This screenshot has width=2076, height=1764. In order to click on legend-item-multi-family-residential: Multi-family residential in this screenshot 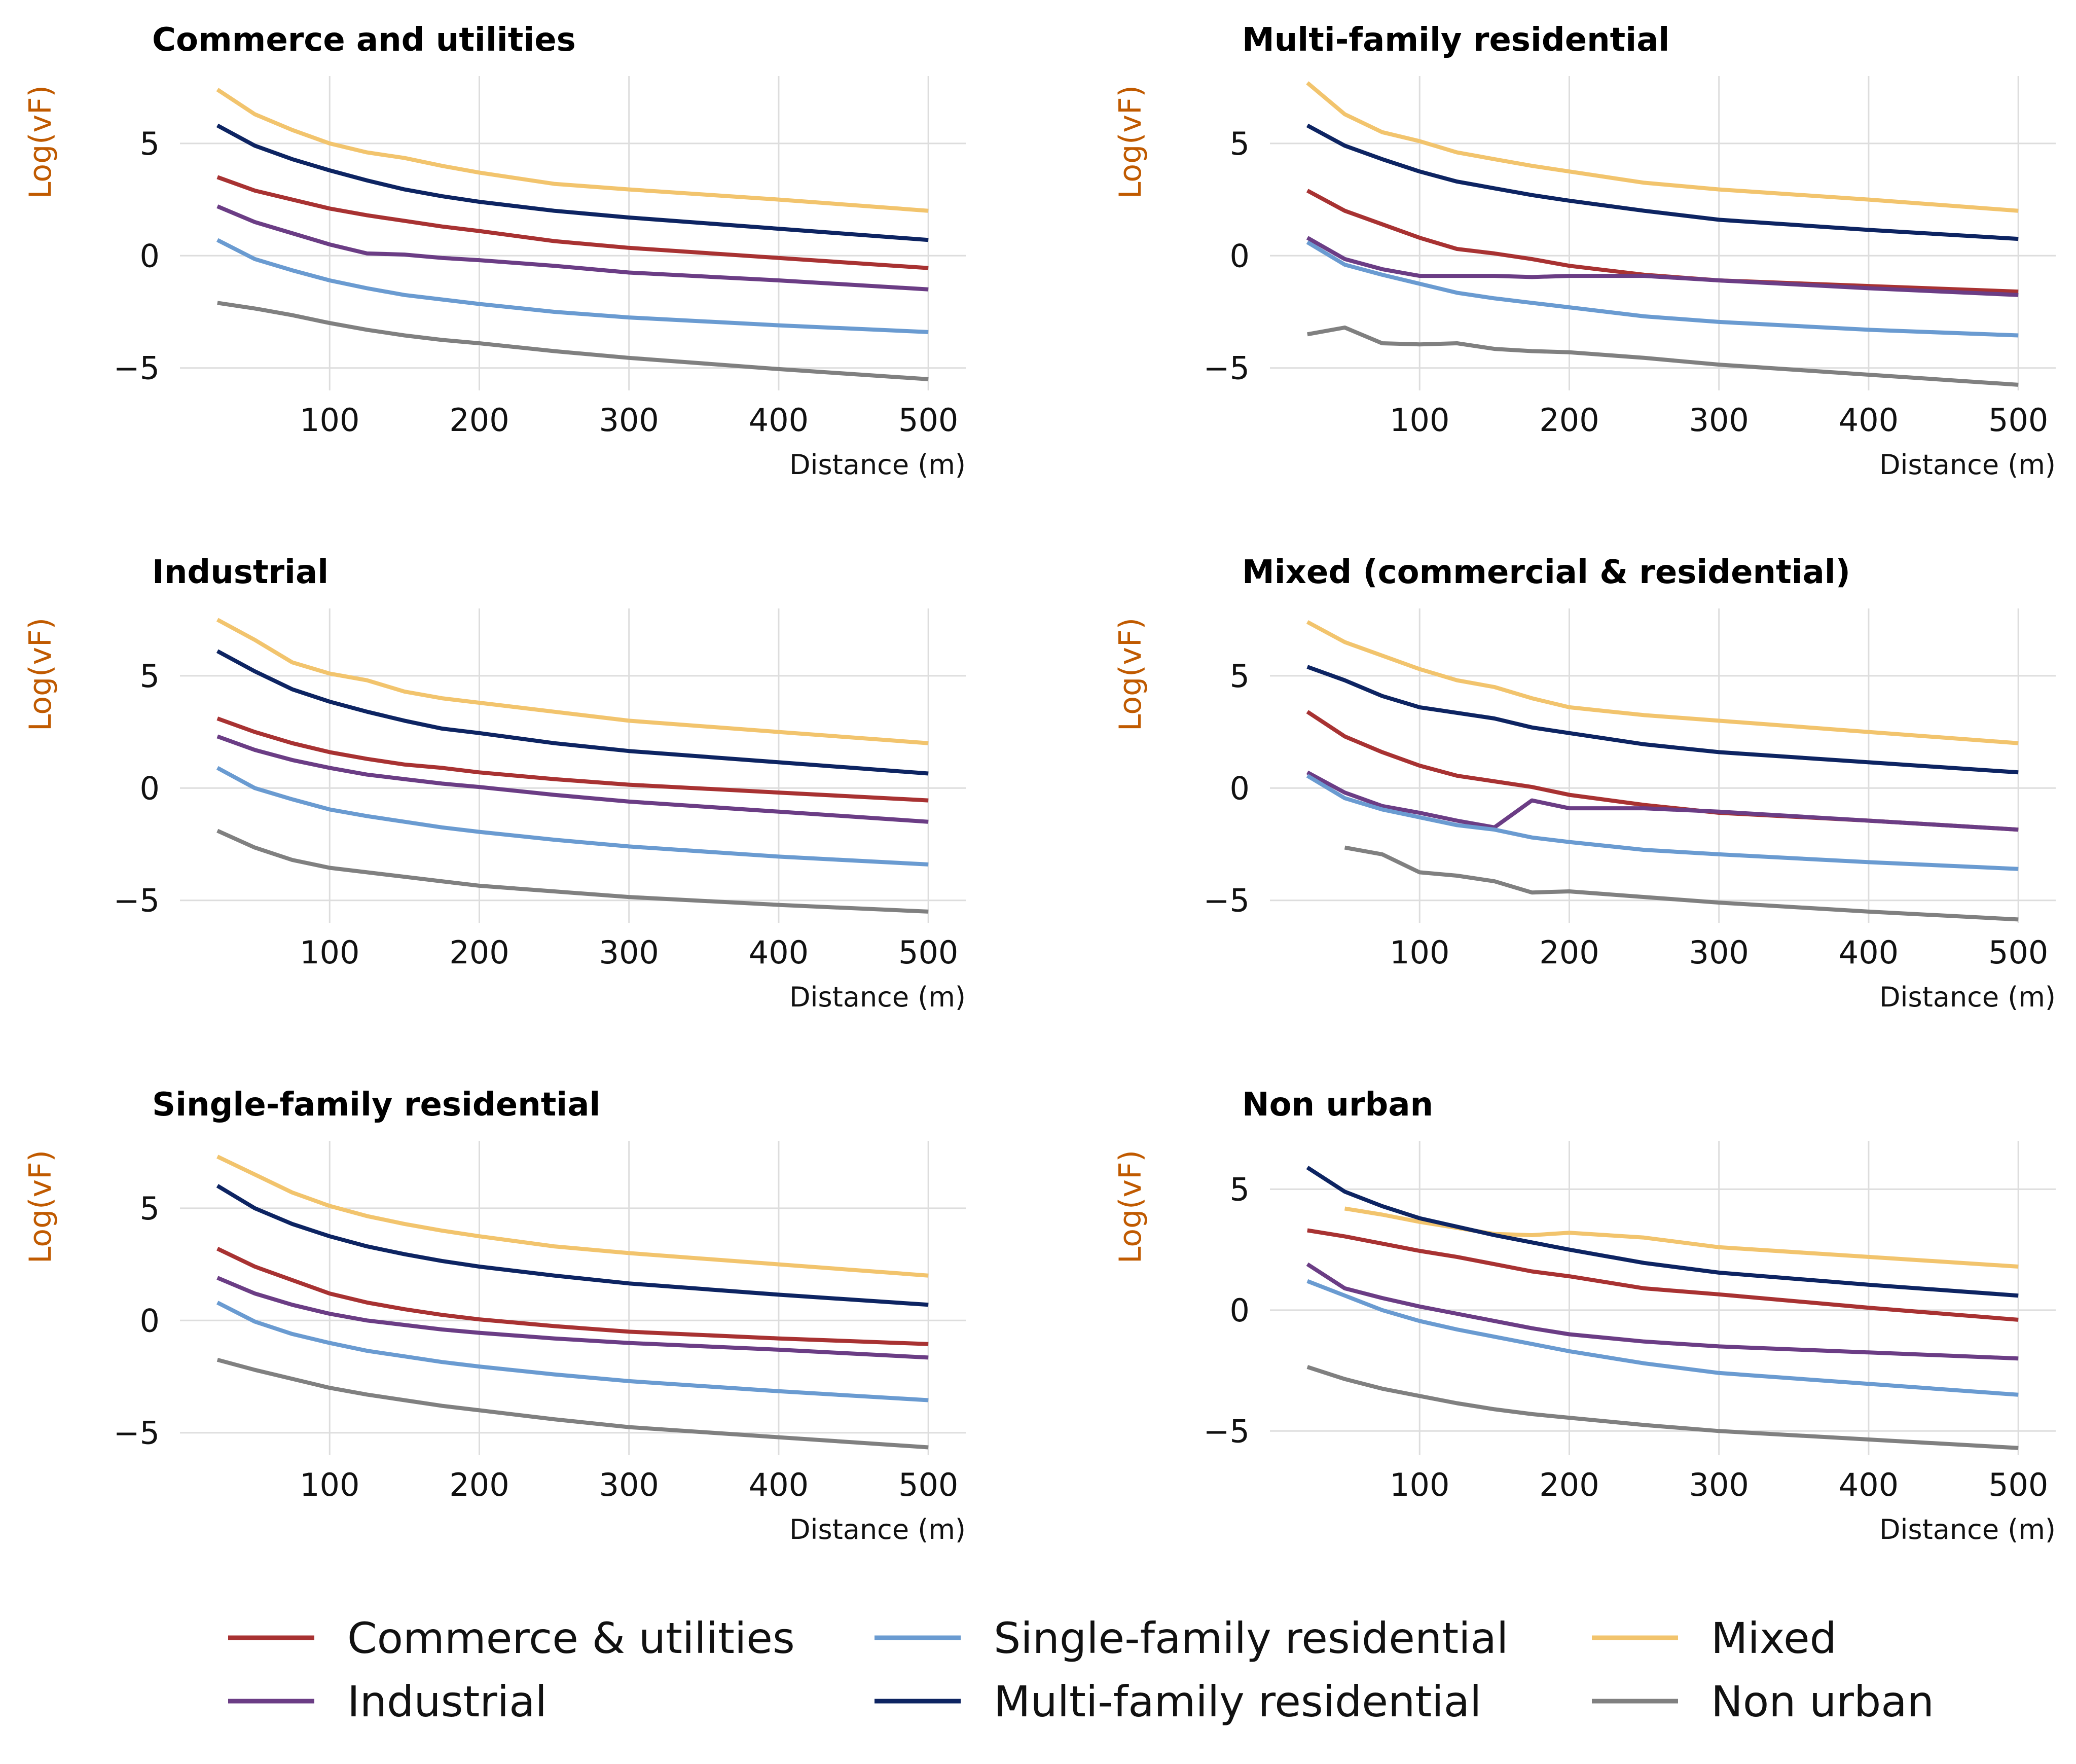, I will do `click(1178, 1701)`.